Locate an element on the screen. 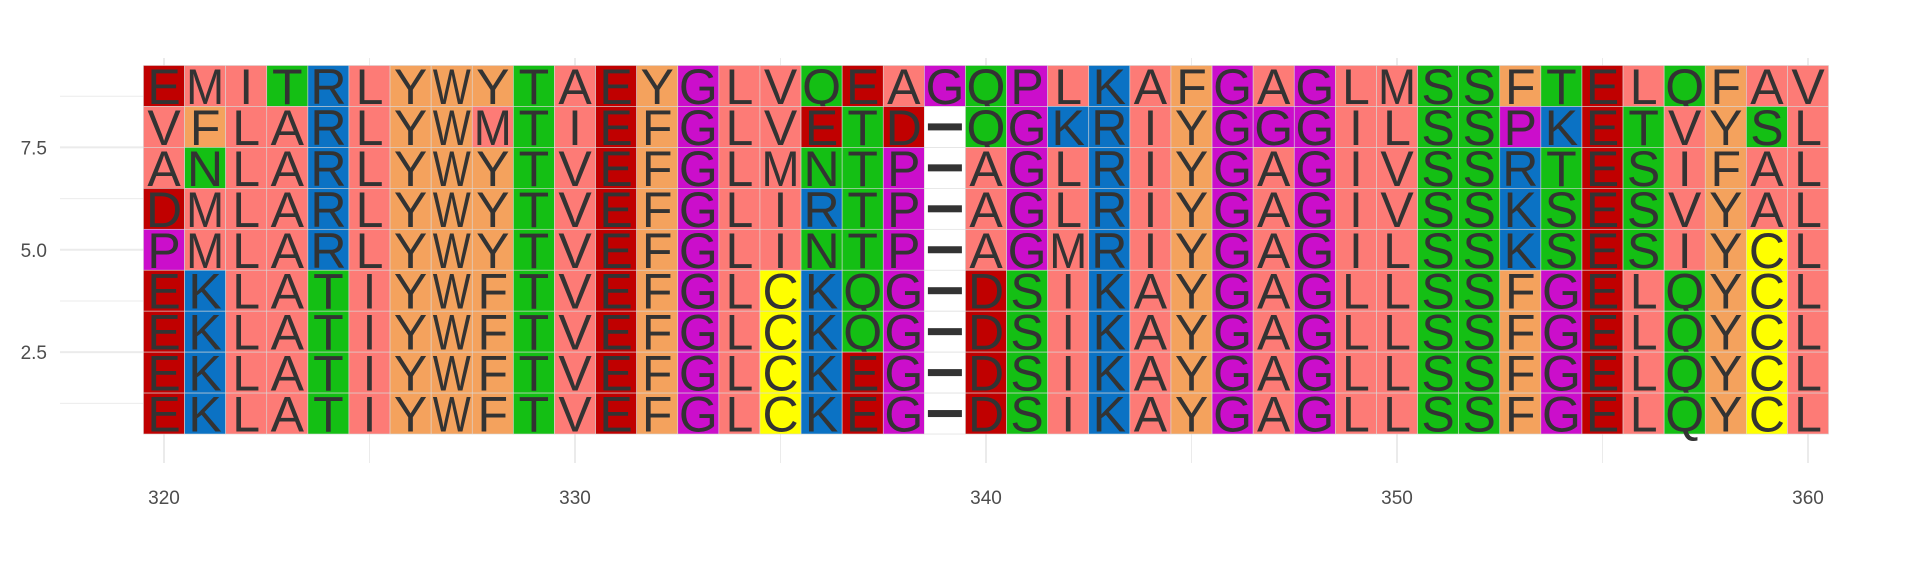  residue-letter: A is located at coordinates (164, 169).